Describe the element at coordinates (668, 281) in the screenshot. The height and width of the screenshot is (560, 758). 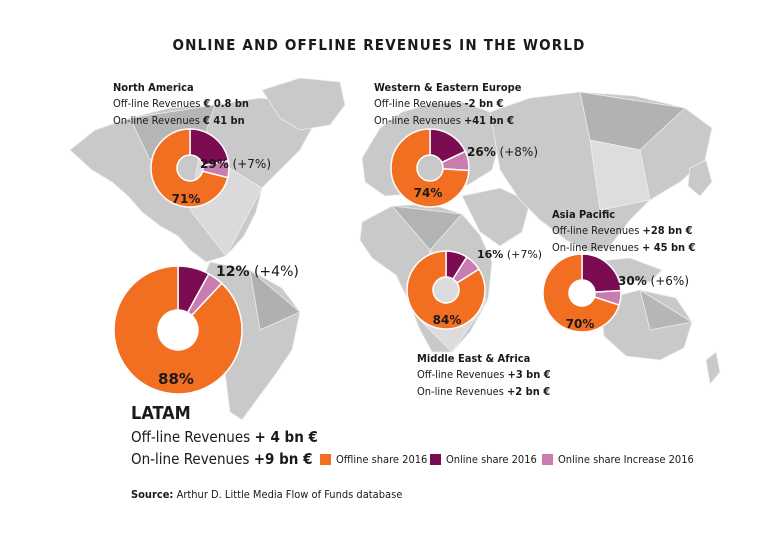
I see `increase-pct-label: (+6%)` at that location.